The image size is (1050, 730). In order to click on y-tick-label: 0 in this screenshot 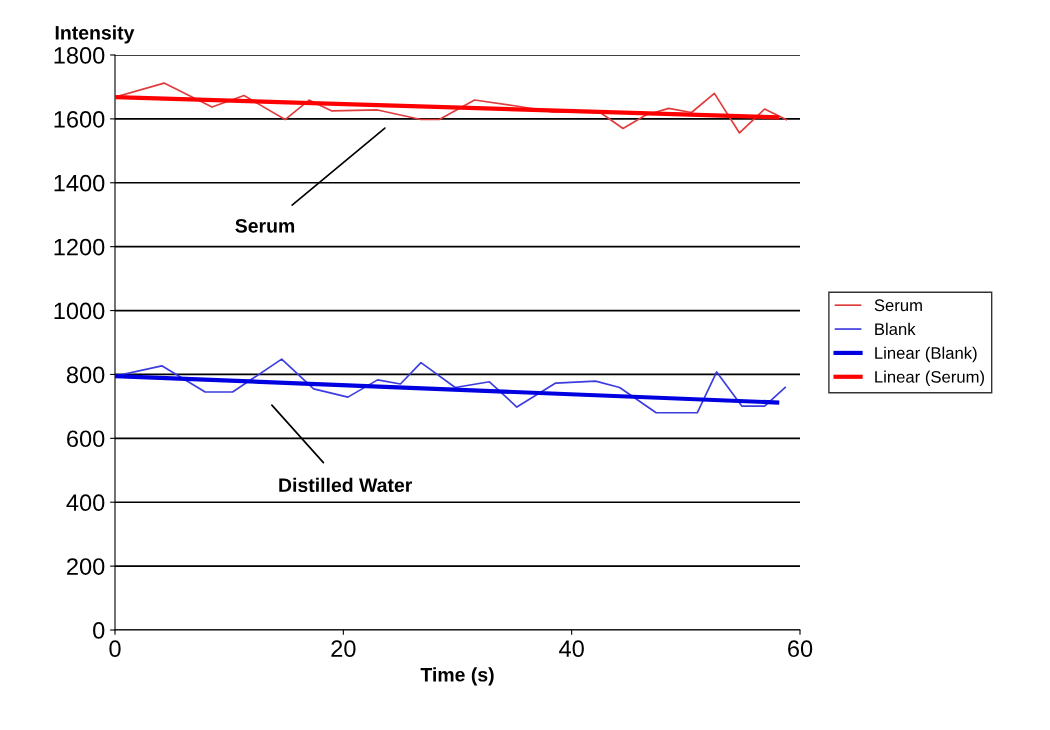, I will do `click(99, 630)`.